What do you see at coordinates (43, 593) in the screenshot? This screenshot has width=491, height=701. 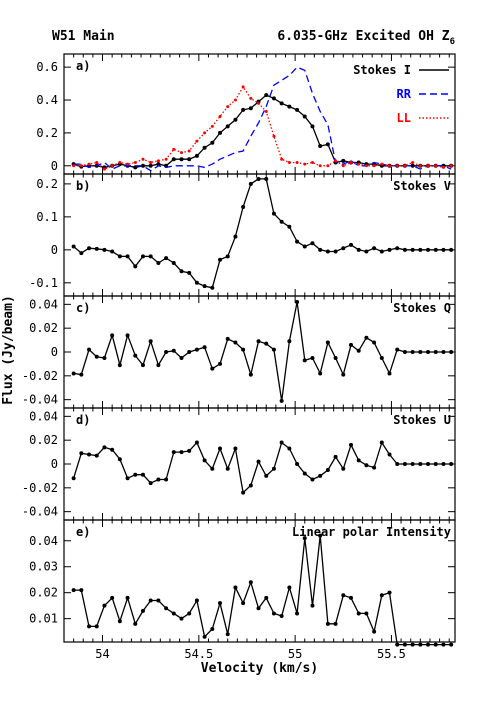 I see `y-tick-label: 0.02` at bounding box center [43, 593].